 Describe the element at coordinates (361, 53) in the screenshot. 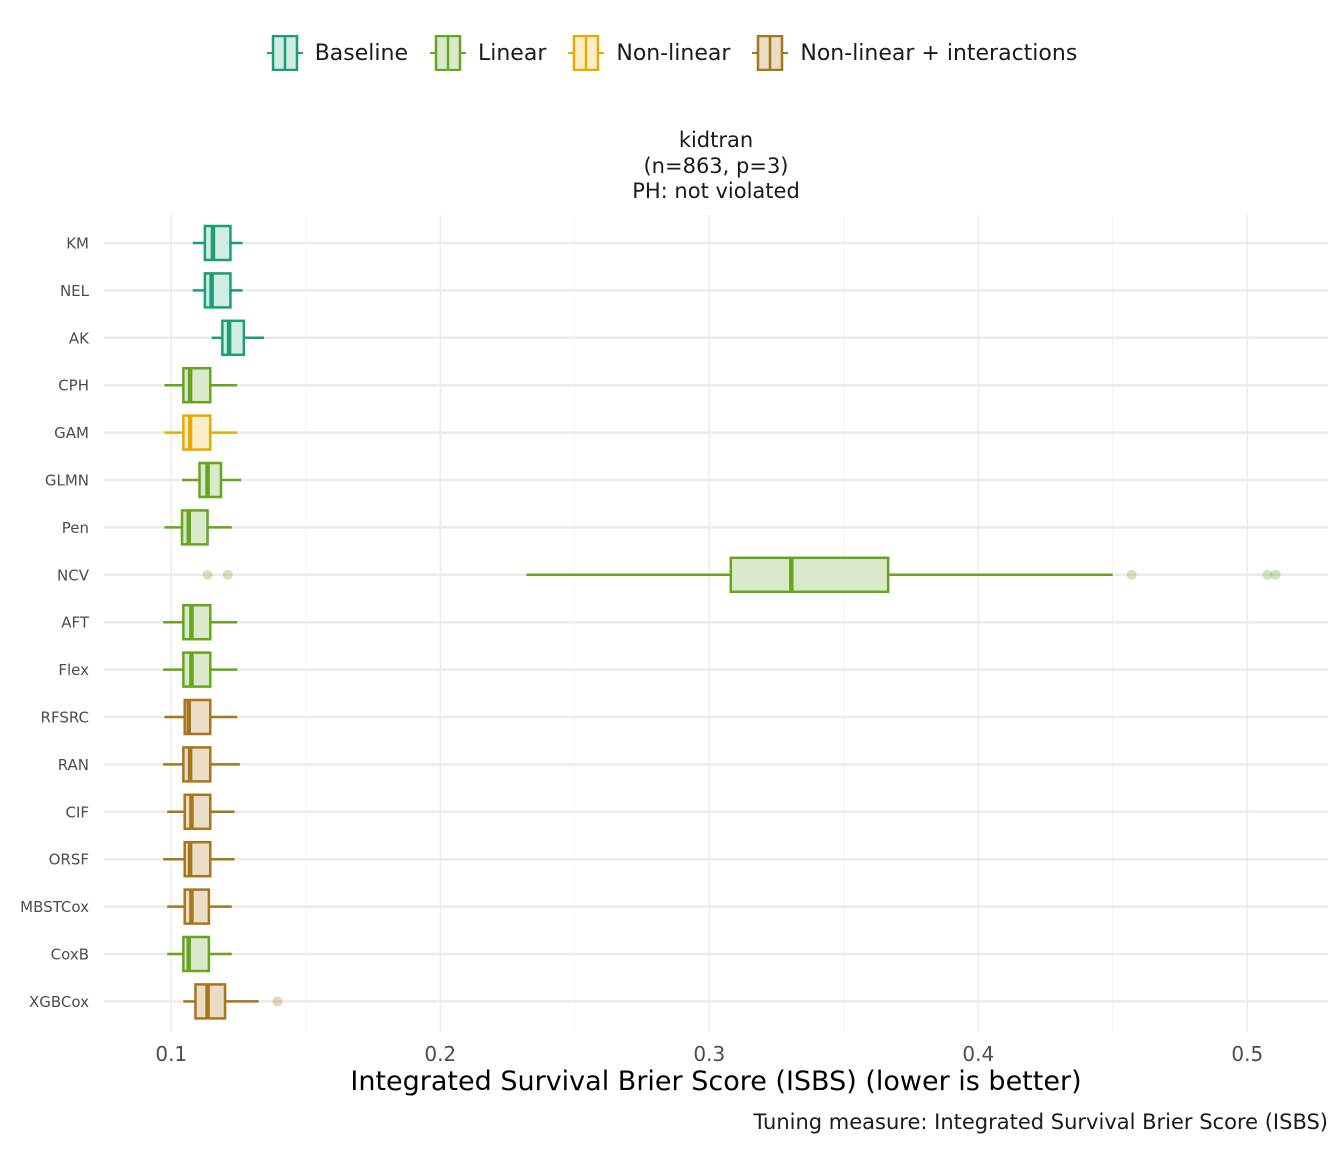

I see `legend-label: Baseline` at that location.